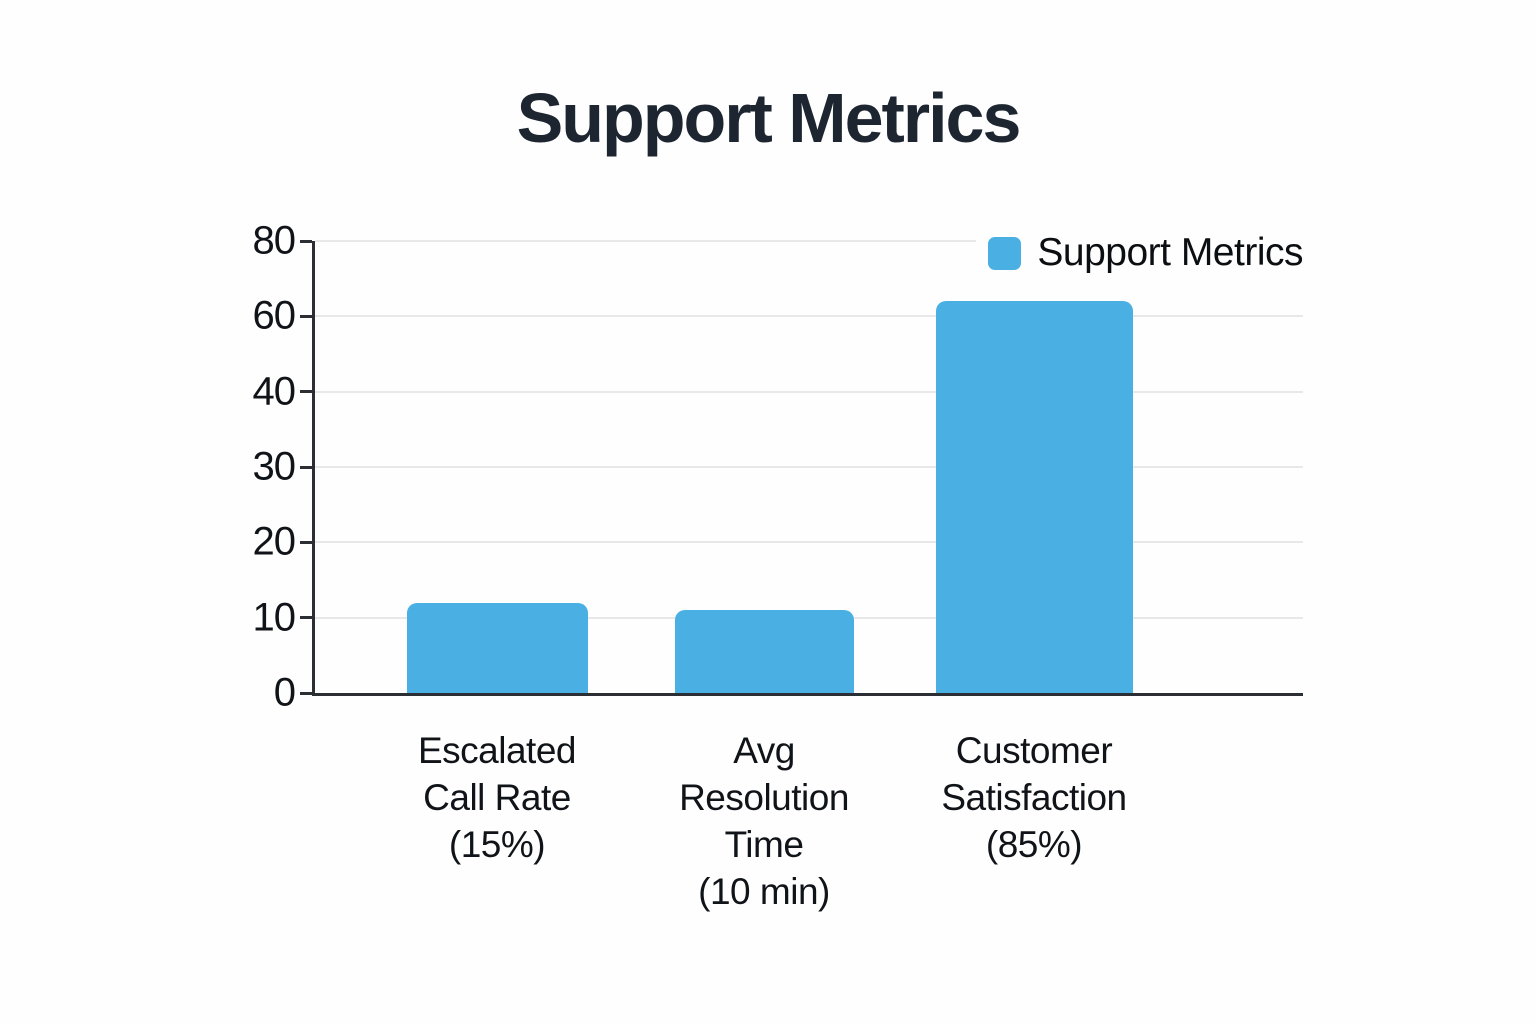 The height and width of the screenshot is (1024, 1536). Describe the element at coordinates (274, 391) in the screenshot. I see `y-tick-label: 40` at that location.